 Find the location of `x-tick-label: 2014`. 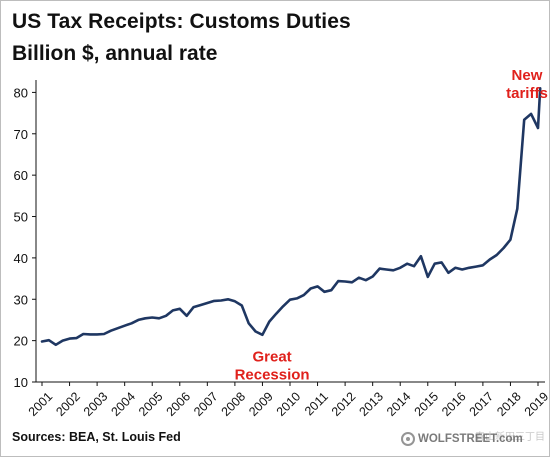

x-tick-label: 2014 is located at coordinates (399, 404).